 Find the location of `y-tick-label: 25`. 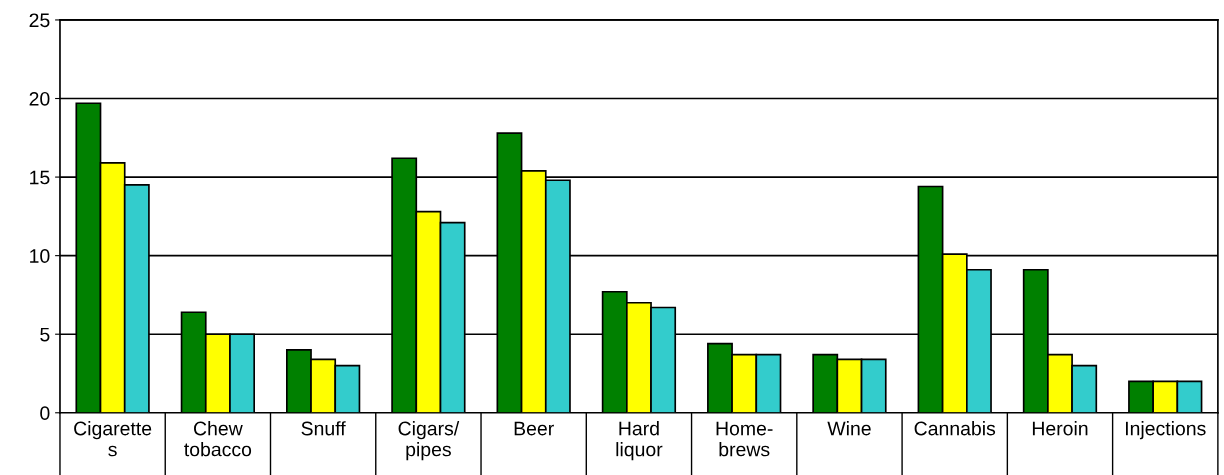

y-tick-label: 25 is located at coordinates (39, 20).